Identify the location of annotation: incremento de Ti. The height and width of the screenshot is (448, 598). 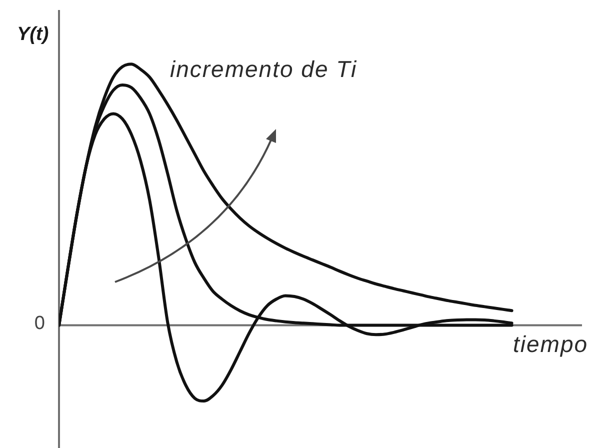
(264, 69).